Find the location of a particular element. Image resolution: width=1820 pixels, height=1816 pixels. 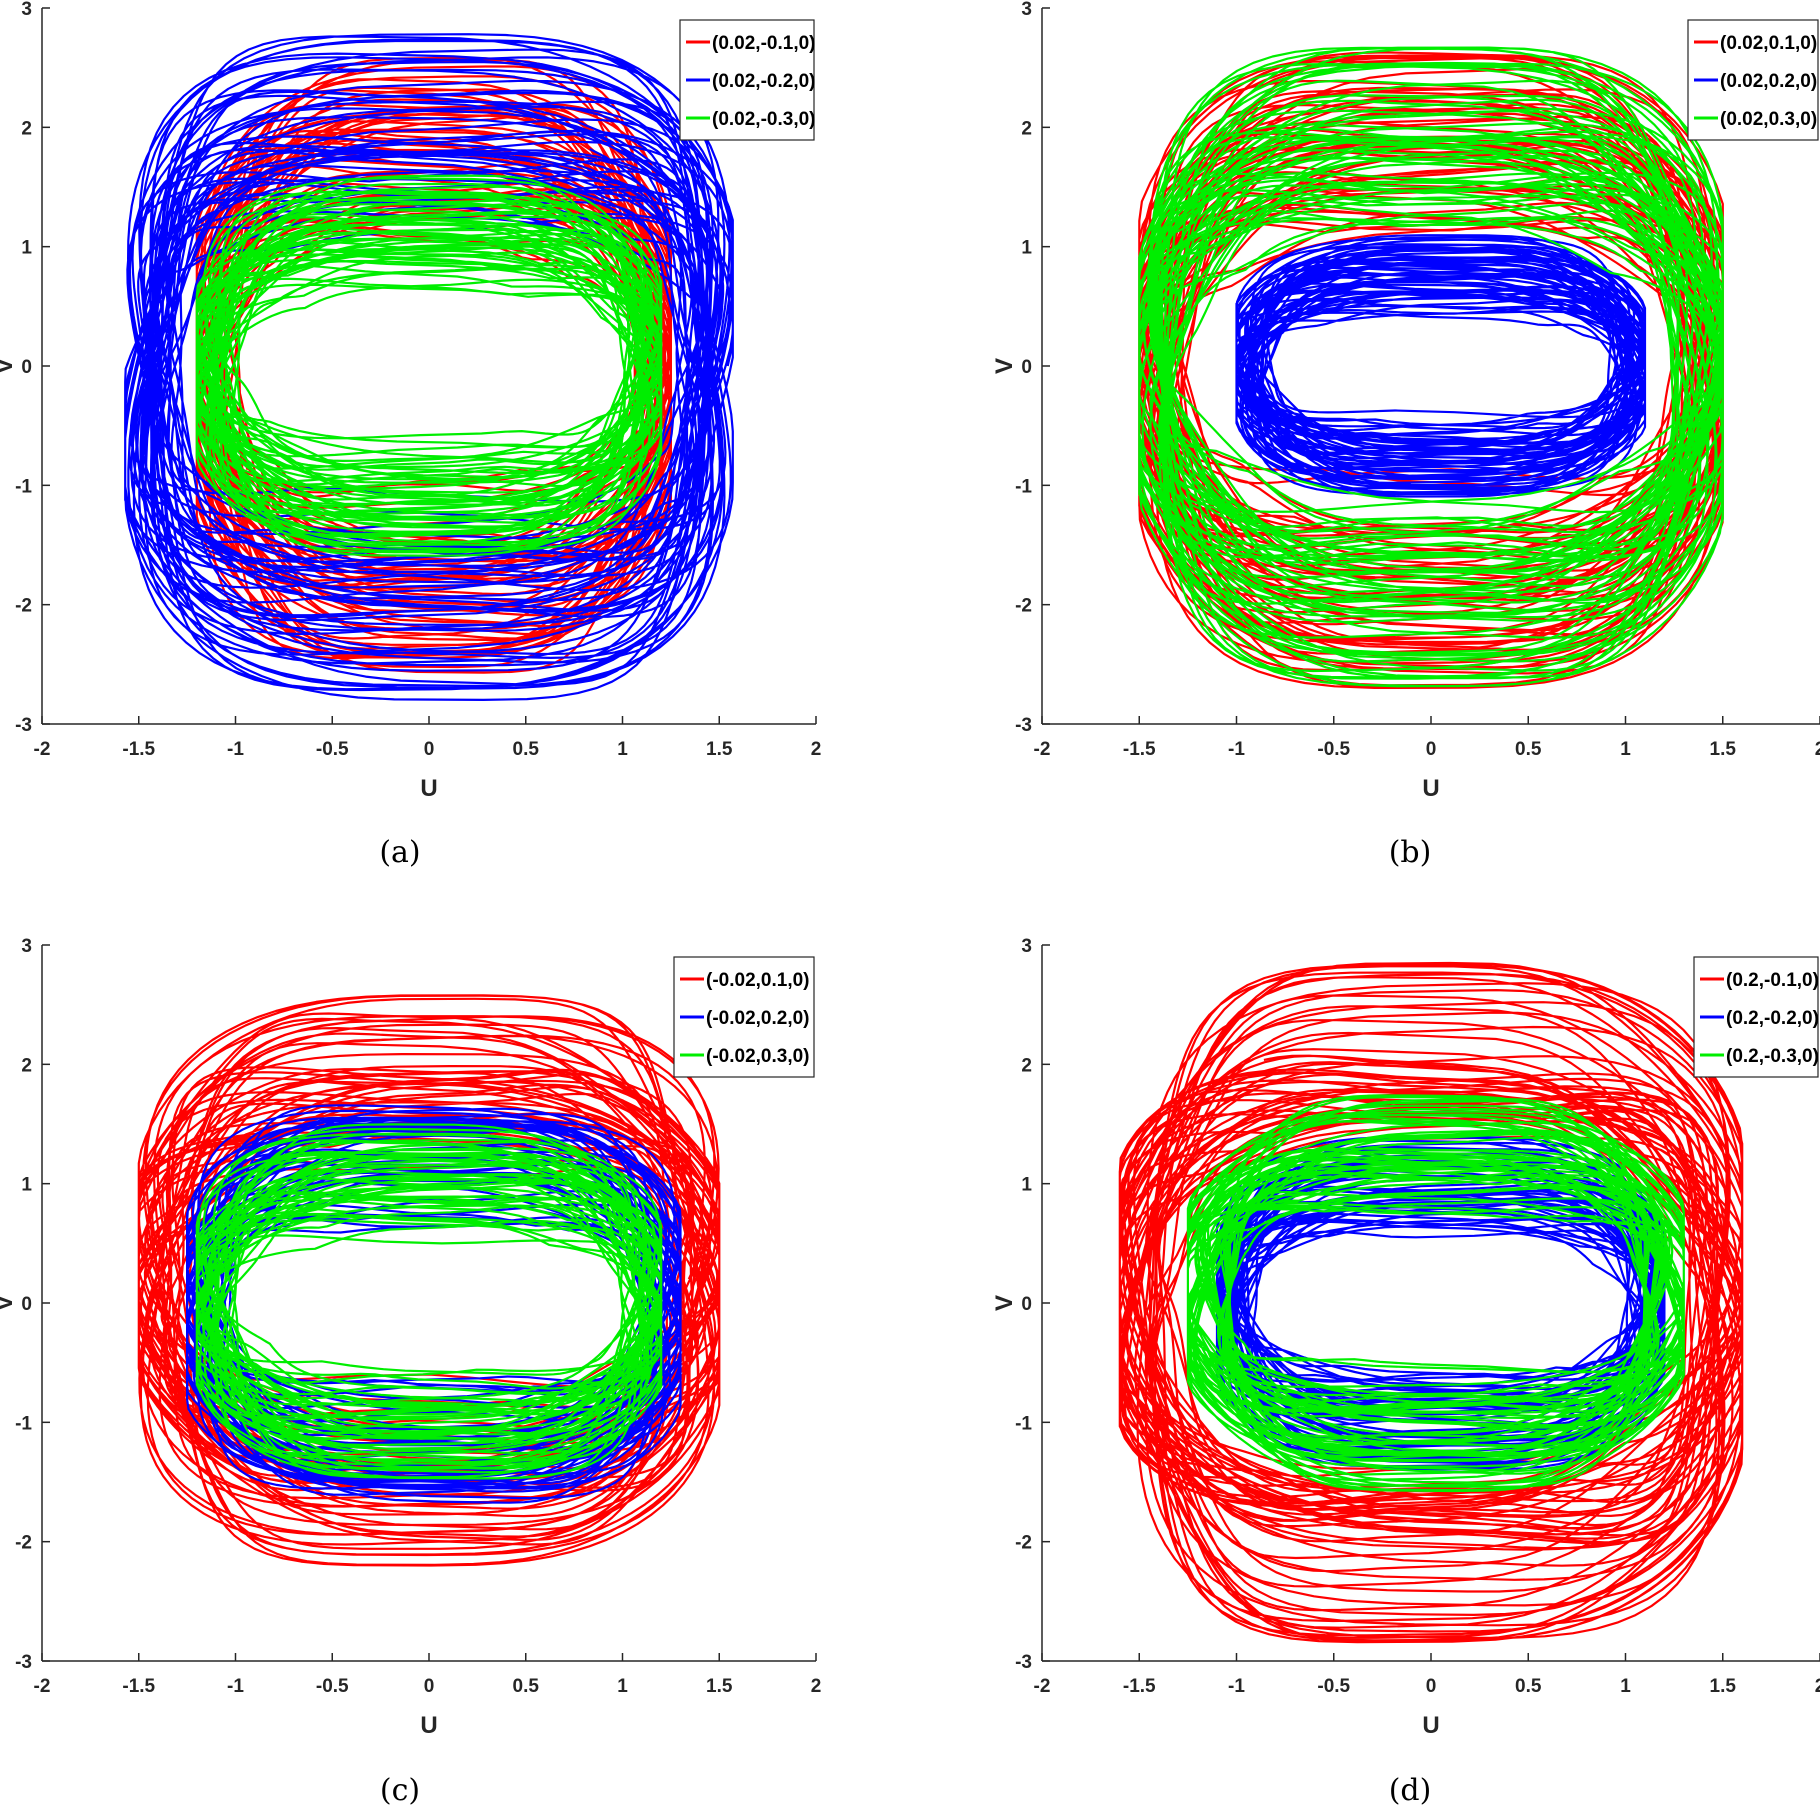

legend-entry: (-0.02,0.2,0) is located at coordinates (758, 1018).